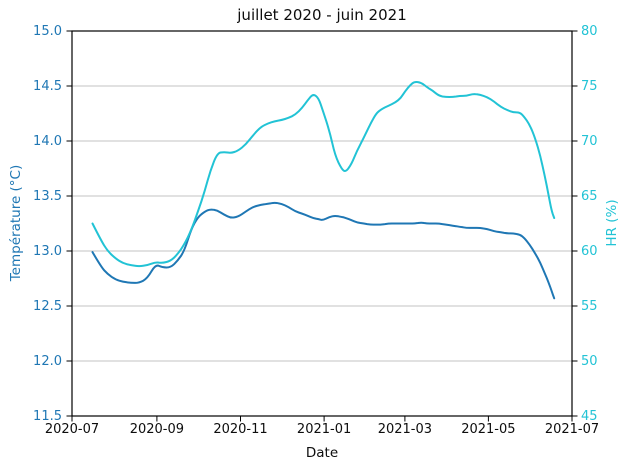 This screenshot has height=470, width=630. Describe the element at coordinates (72, 429) in the screenshot. I see `x-tick-label: 2020-07` at that location.